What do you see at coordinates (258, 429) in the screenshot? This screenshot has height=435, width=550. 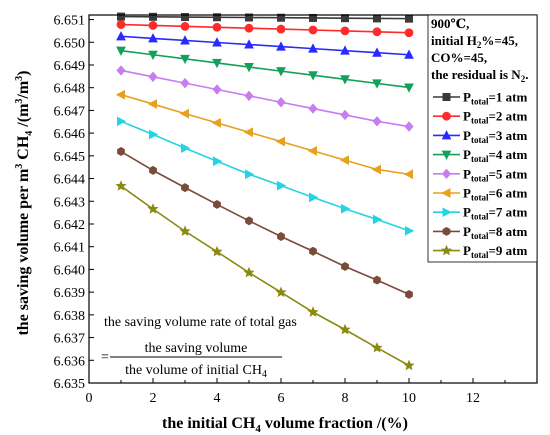 I see `x-axis-title-sub: 4` at bounding box center [258, 429].